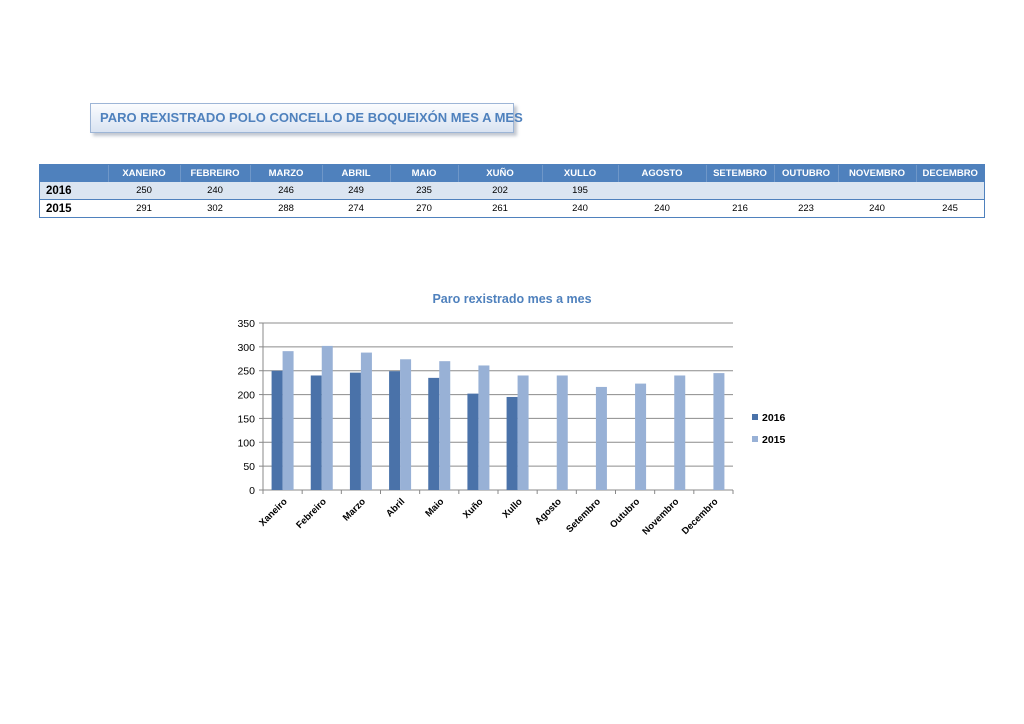 The width and height of the screenshot is (1024, 724). I want to click on table-cell: 249, so click(356, 191).